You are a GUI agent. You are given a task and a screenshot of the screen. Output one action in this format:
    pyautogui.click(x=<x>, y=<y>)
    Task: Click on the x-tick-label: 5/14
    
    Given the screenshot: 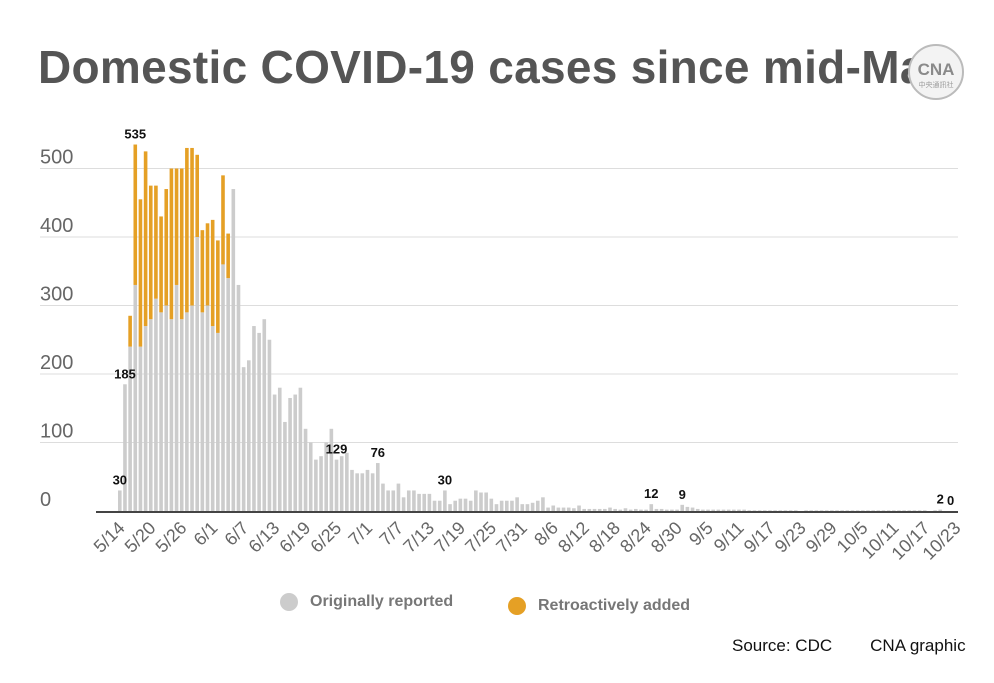 What is the action you would take?
    pyautogui.click(x=109, y=537)
    